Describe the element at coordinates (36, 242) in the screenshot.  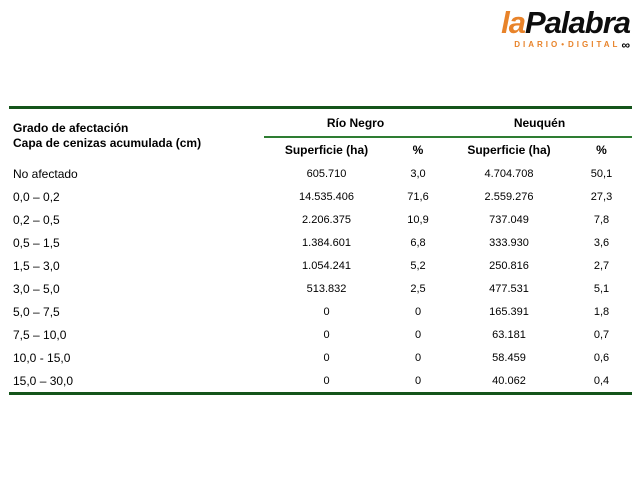
I see `cell-ash-depth-range: 0,5 – 1,5` at that location.